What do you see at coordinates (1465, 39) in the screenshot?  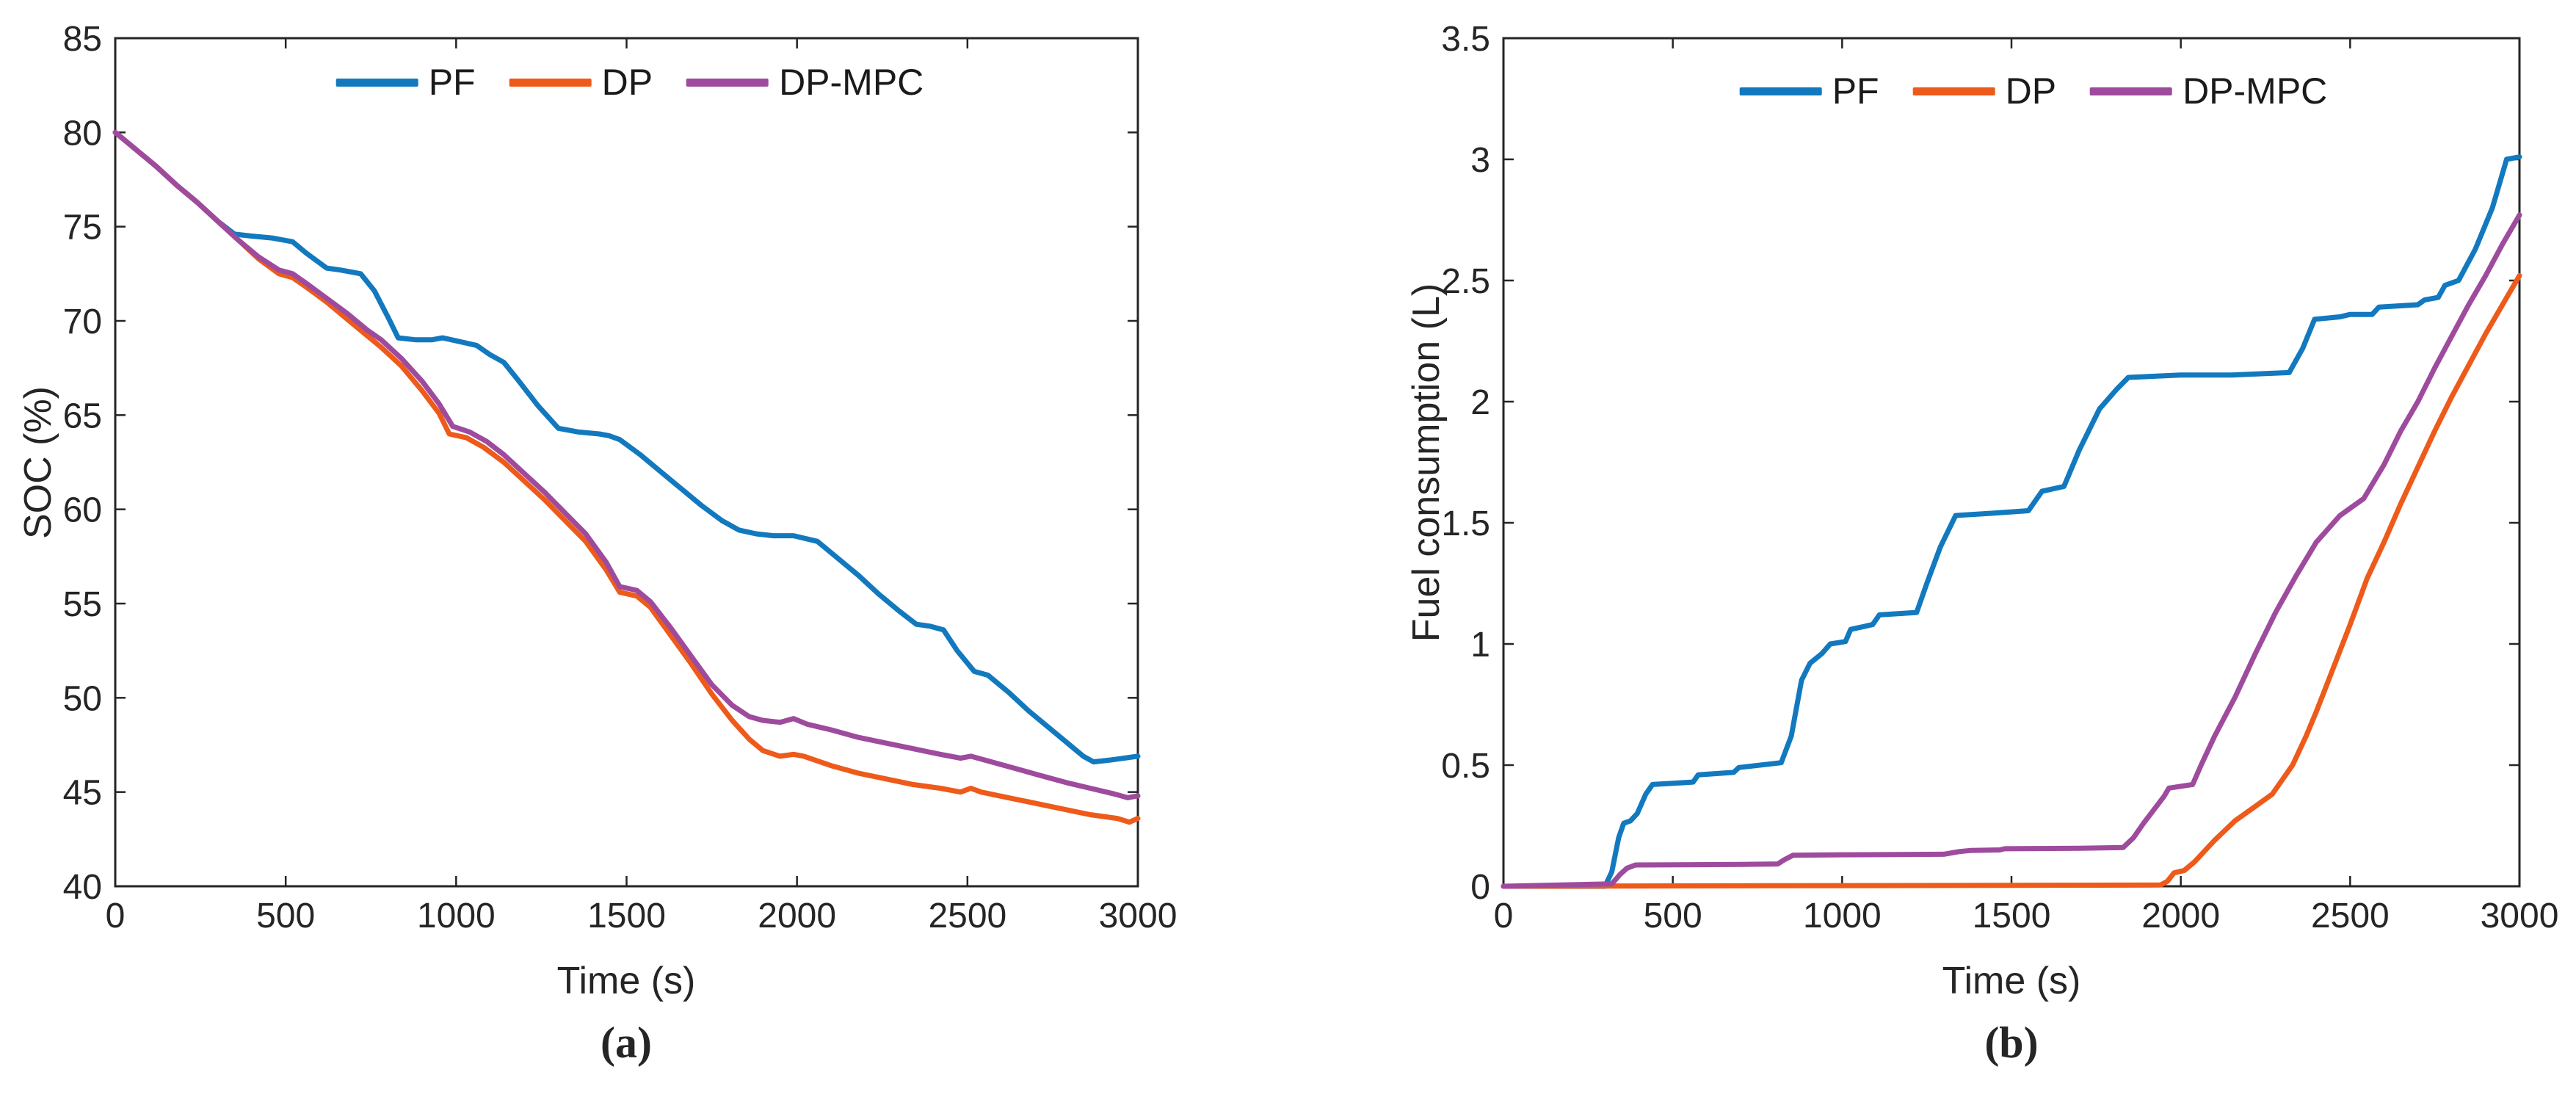 I see `y-tick-label: 3.5` at bounding box center [1465, 39].